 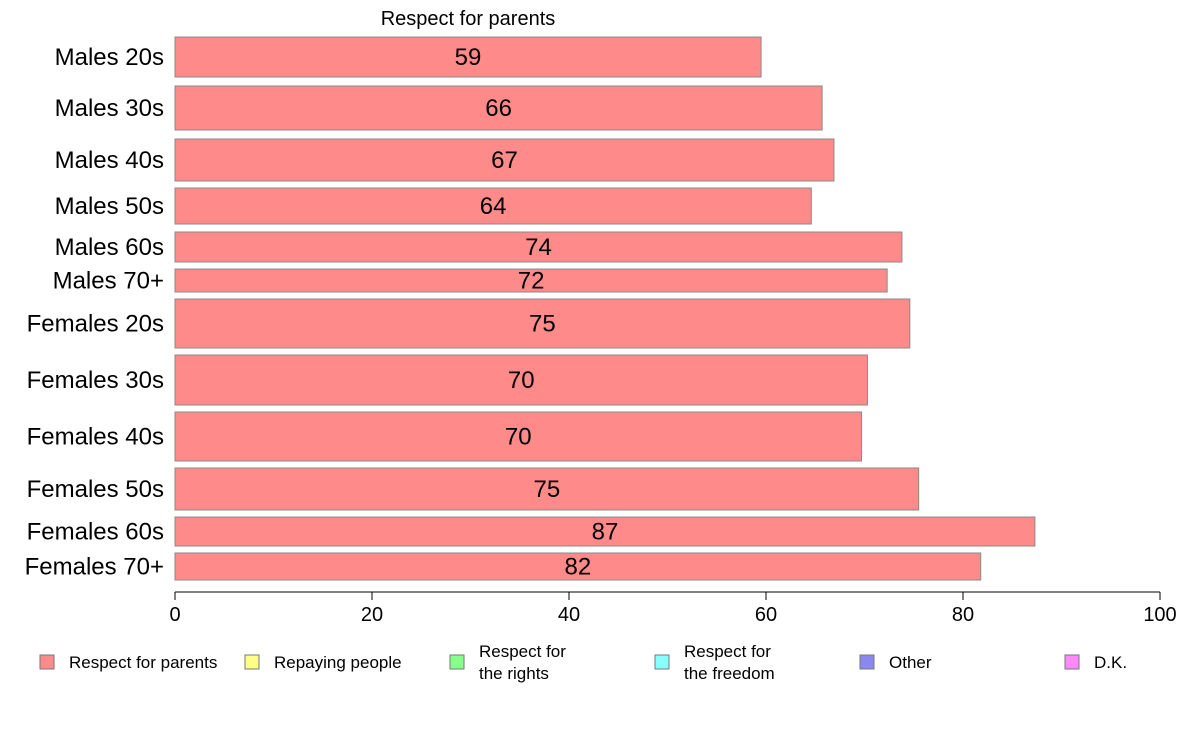 What do you see at coordinates (514, 673) in the screenshot?
I see `legend-label: the rights` at bounding box center [514, 673].